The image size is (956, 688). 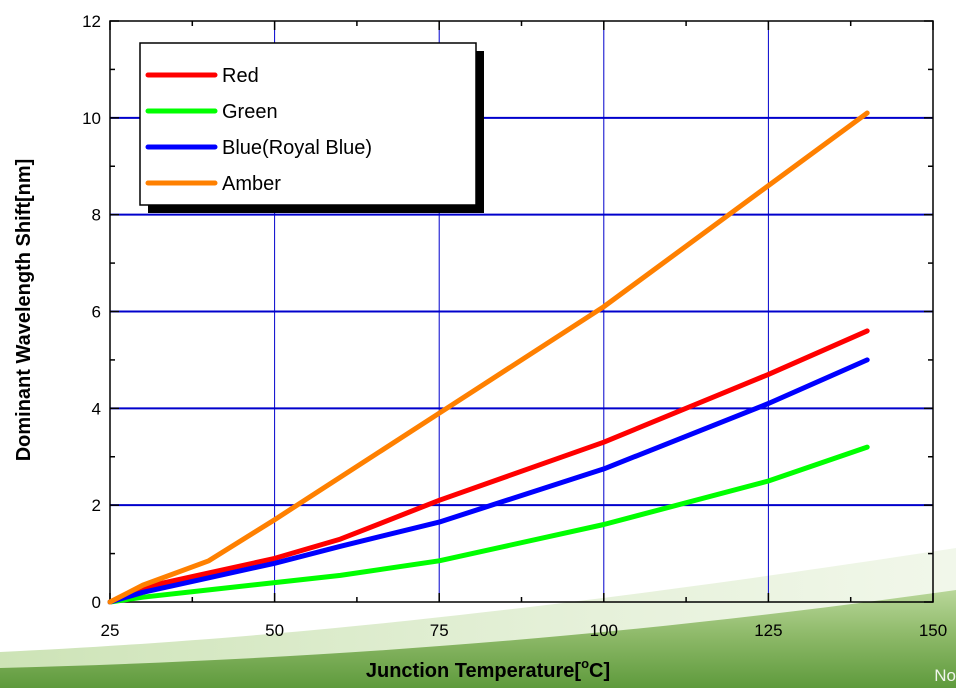 What do you see at coordinates (488, 669) in the screenshot?
I see `x-axis-title: Junction Temperature[oC]` at bounding box center [488, 669].